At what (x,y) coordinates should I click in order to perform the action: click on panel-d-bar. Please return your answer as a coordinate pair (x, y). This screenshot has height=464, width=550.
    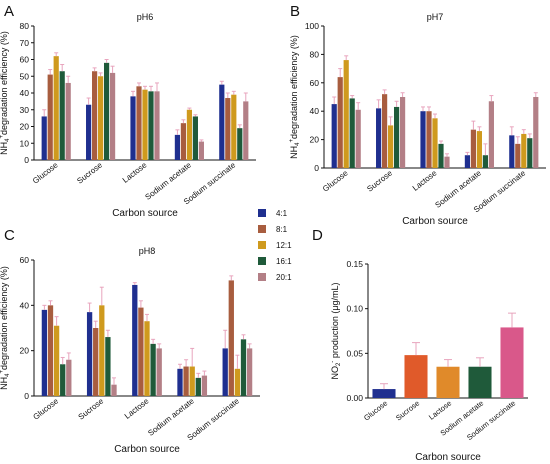
    Looking at the image, I should click on (384, 393).